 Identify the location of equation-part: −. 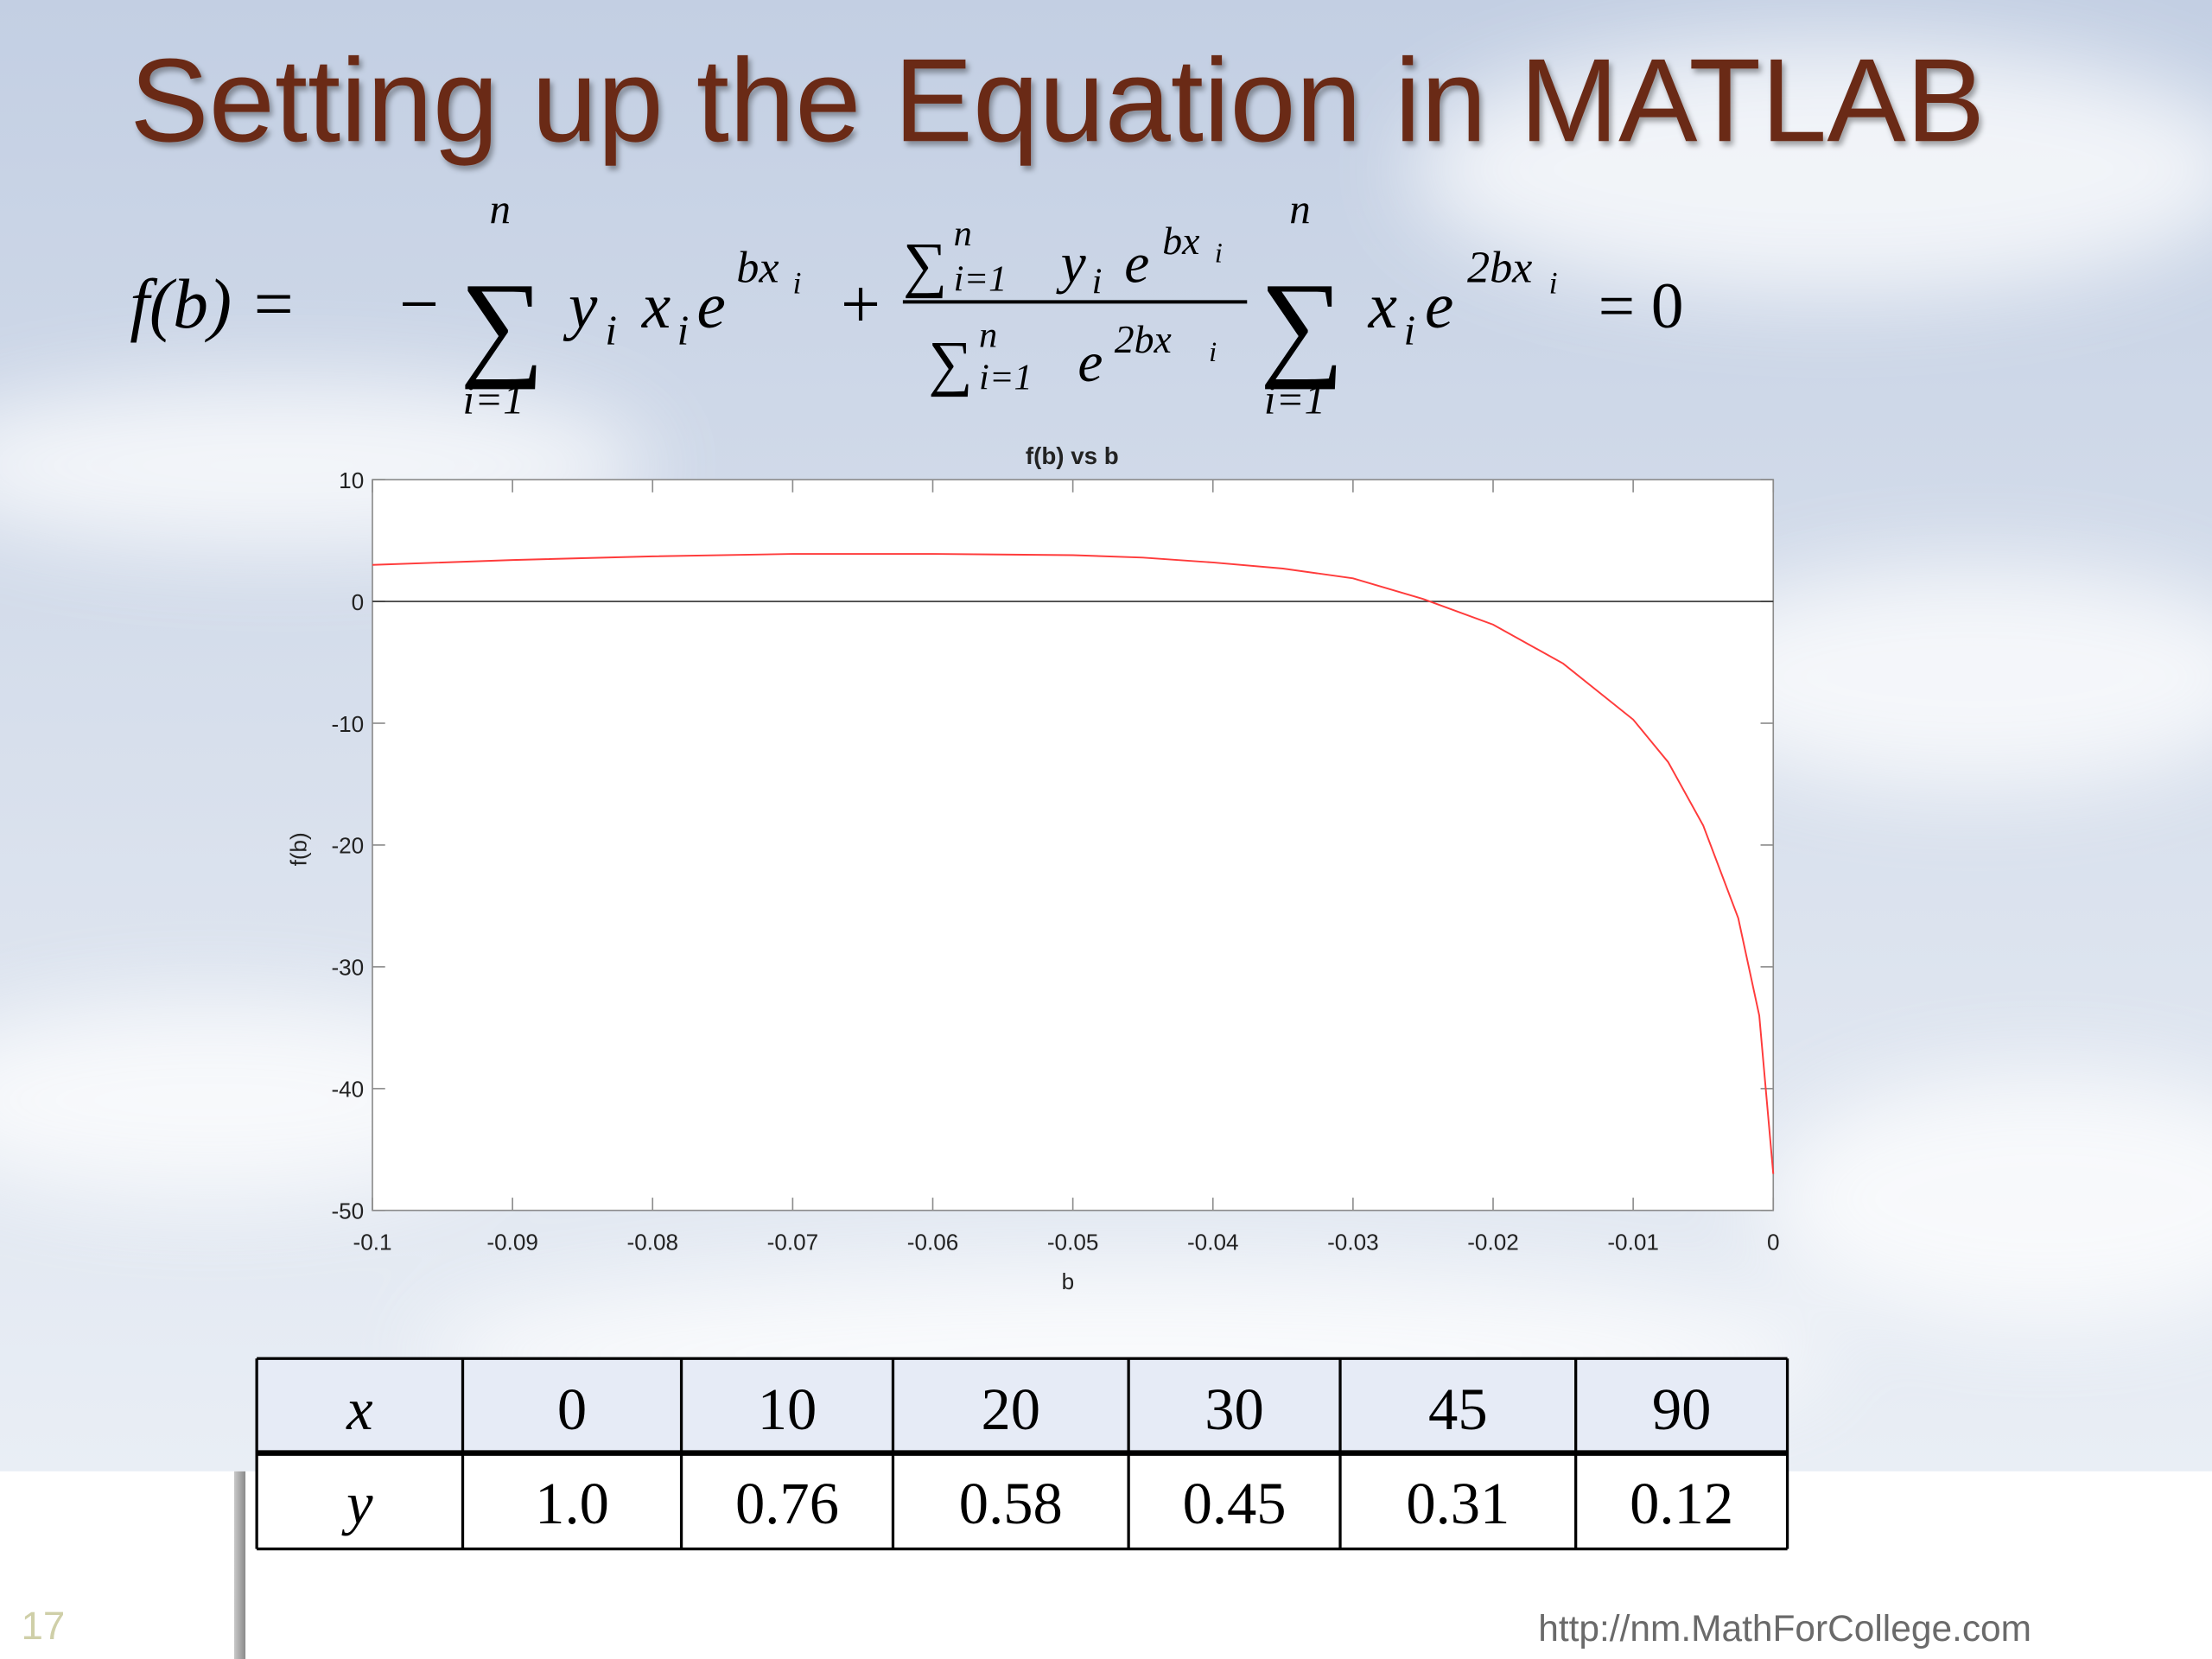
(419, 303).